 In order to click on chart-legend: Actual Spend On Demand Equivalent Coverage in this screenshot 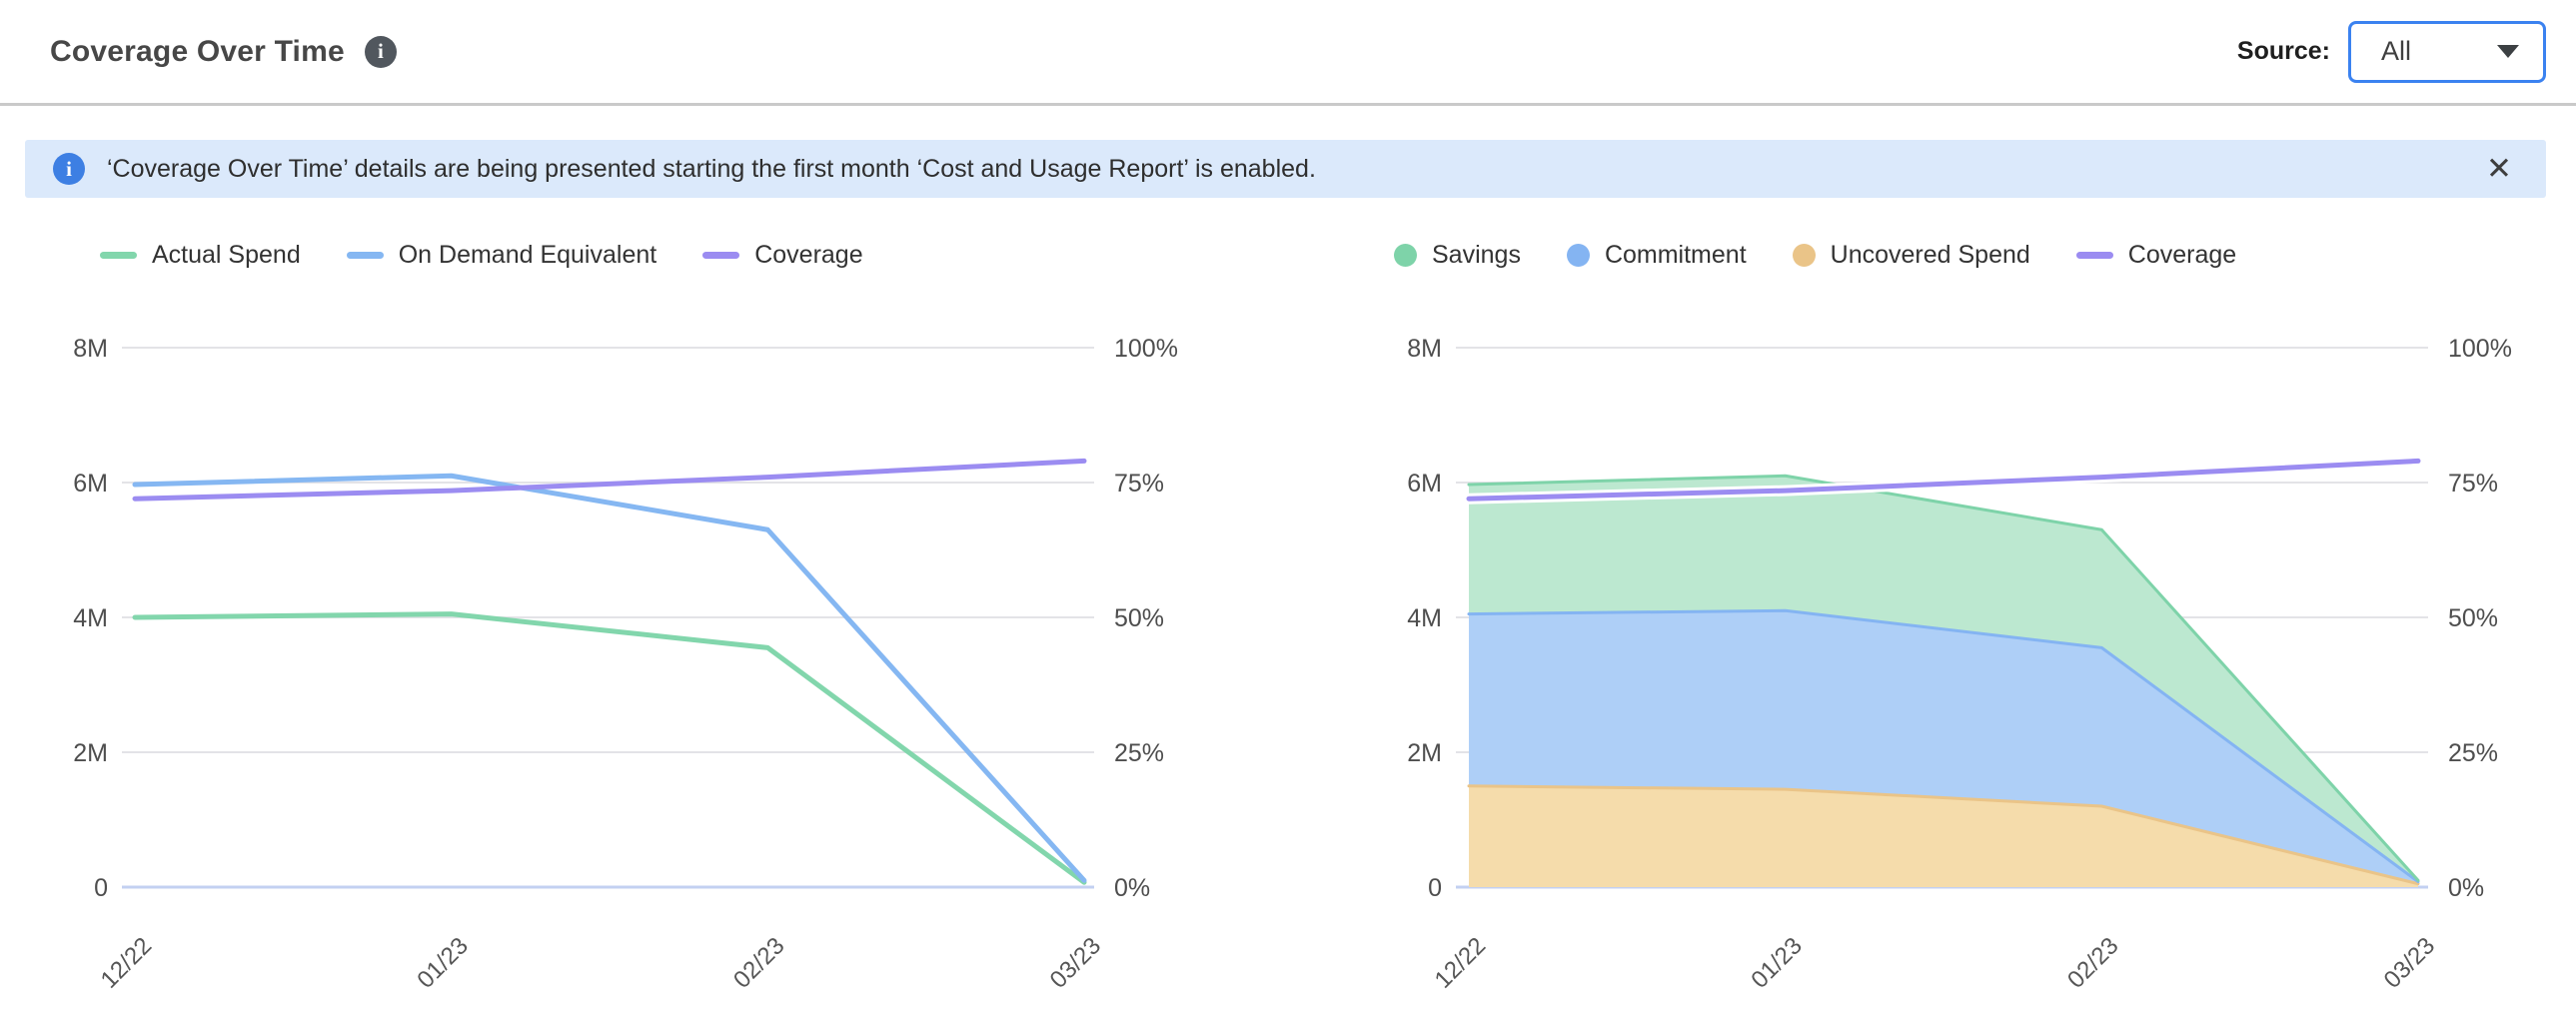, I will do `click(639, 255)`.